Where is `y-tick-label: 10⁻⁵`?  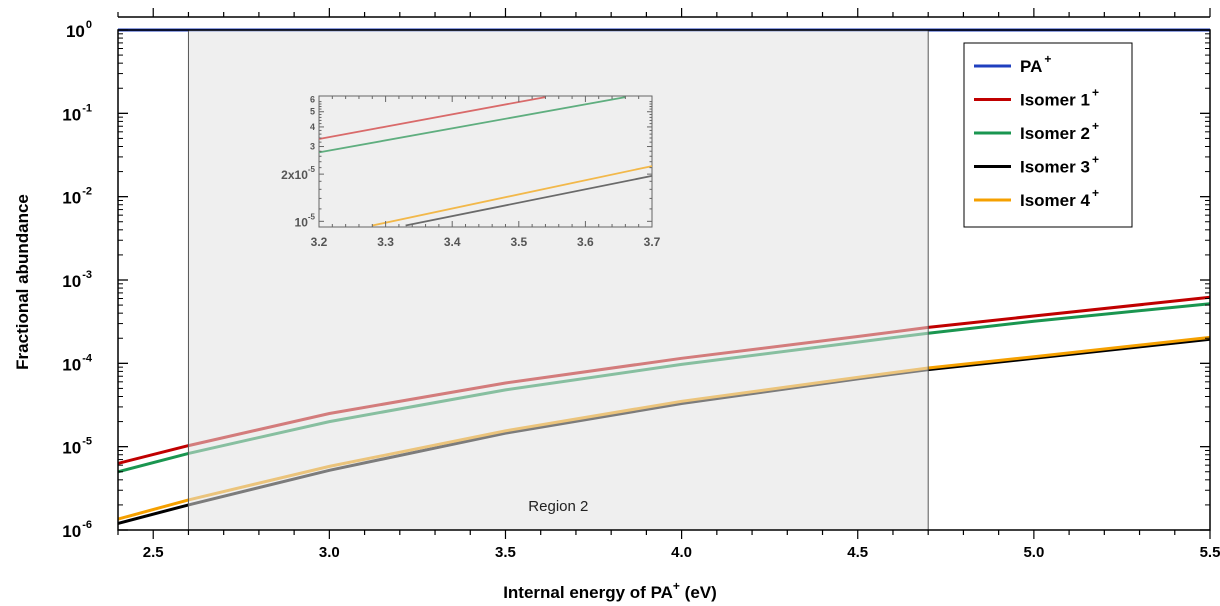 y-tick-label: 10⁻⁵ is located at coordinates (77, 447).